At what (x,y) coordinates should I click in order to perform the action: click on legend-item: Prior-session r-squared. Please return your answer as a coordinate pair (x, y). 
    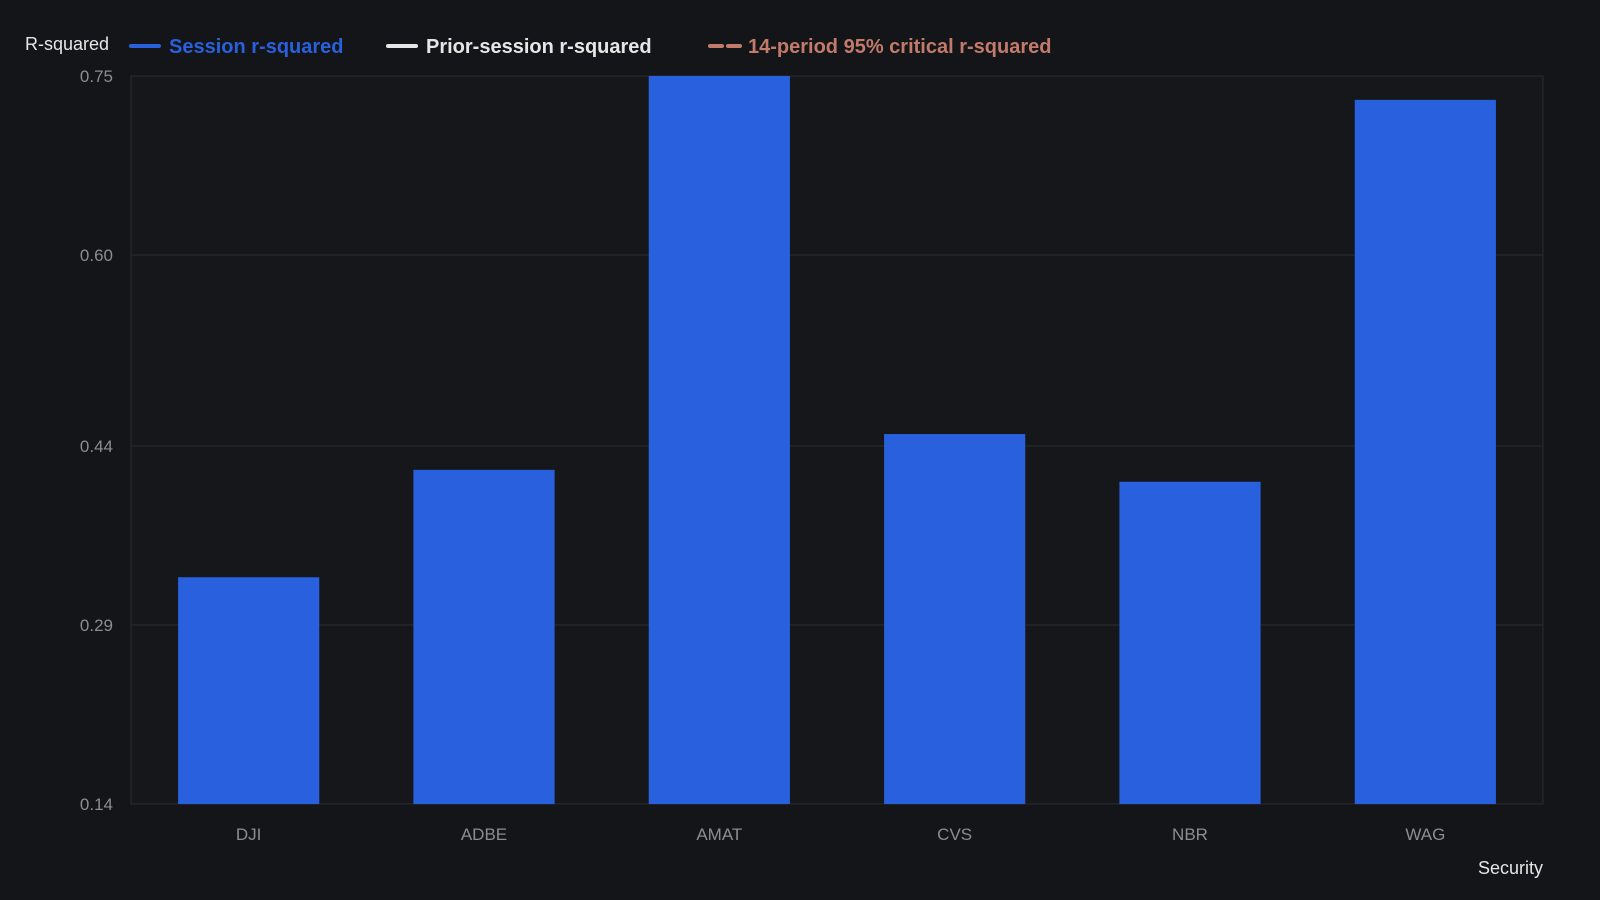
    Looking at the image, I should click on (519, 47).